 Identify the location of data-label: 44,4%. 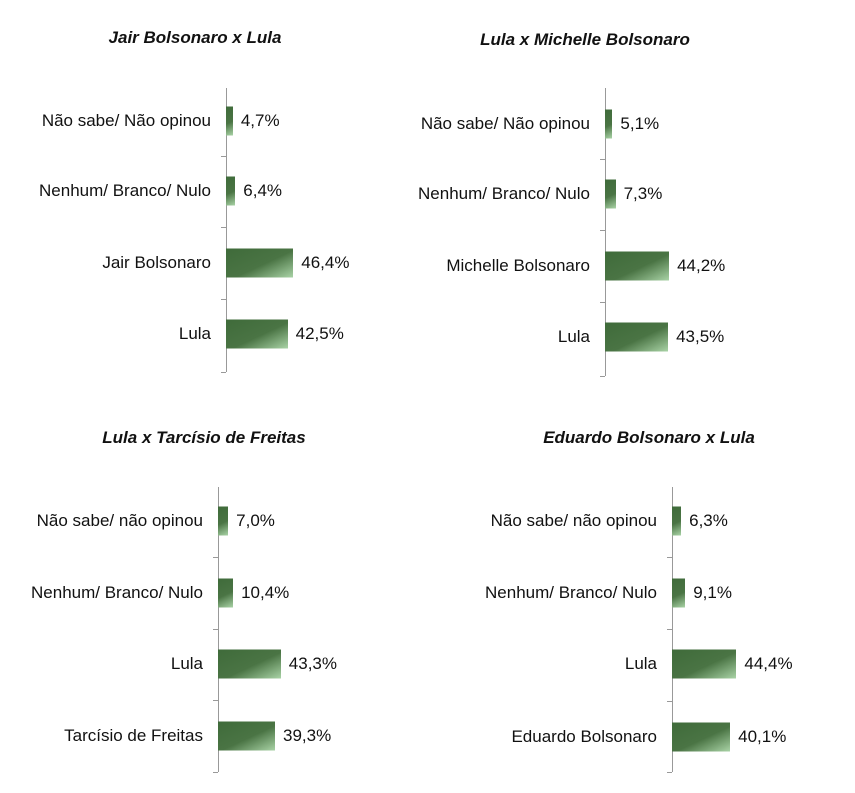
(768, 663).